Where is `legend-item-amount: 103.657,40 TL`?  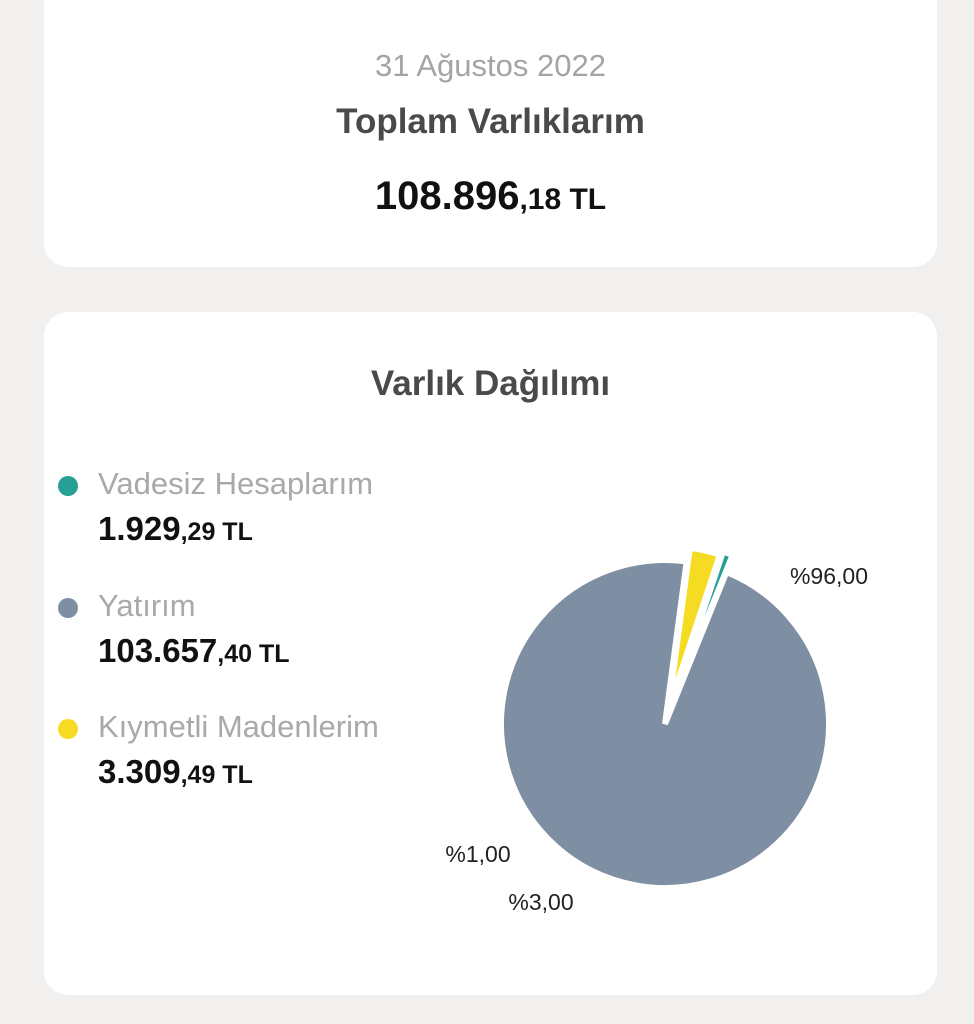 legend-item-amount: 103.657,40 TL is located at coordinates (194, 651).